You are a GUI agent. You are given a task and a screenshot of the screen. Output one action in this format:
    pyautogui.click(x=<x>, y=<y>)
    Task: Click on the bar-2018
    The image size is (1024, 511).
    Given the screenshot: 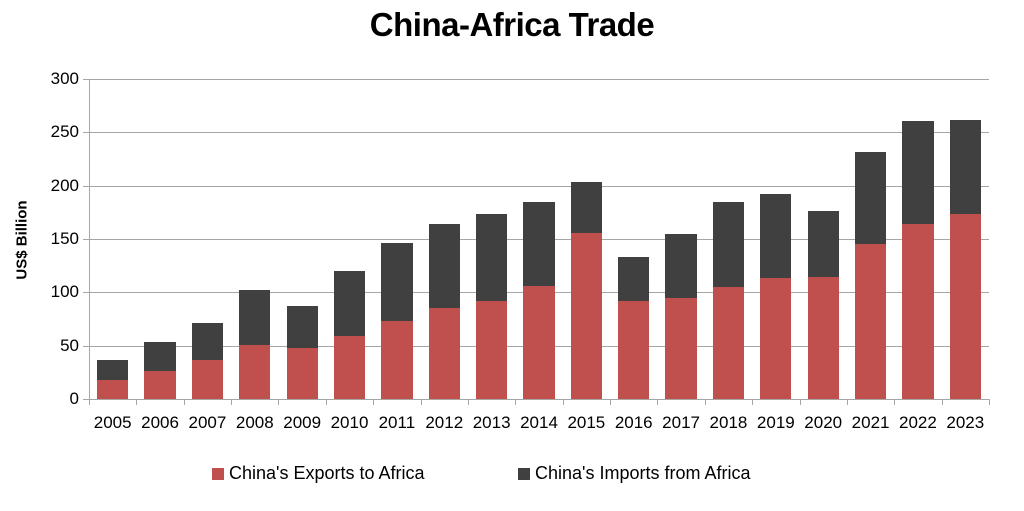 What is the action you would take?
    pyautogui.click(x=728, y=300)
    